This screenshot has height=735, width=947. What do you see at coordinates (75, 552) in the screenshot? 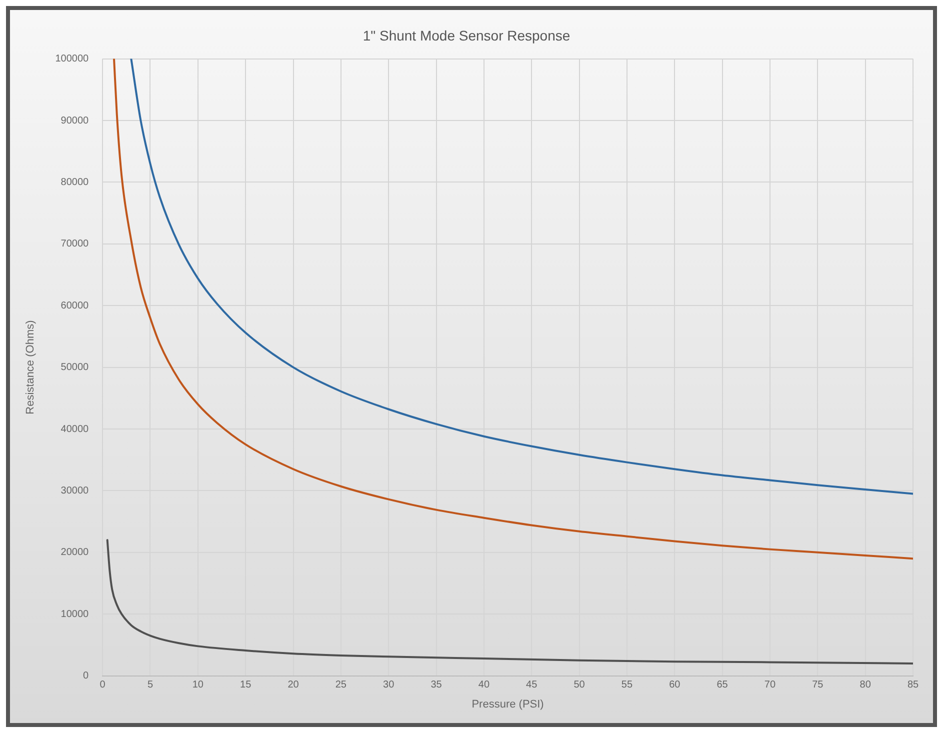
I see `y-tick-label: 20000` at bounding box center [75, 552].